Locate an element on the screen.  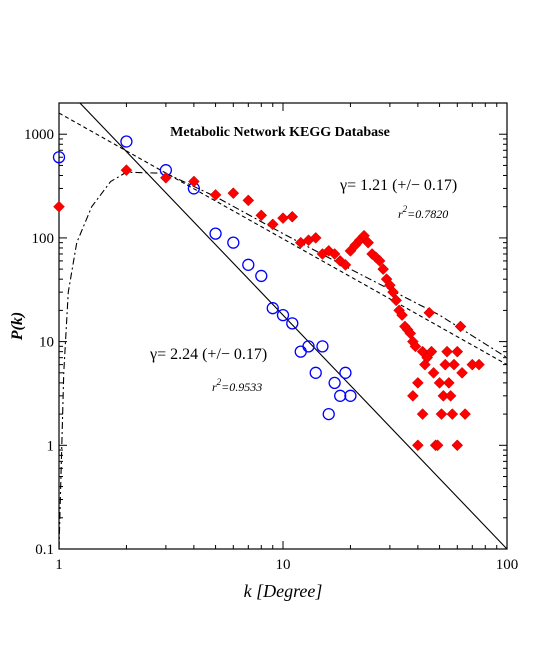
r2-bottom-value: =0.9533 is located at coordinates (241, 387).